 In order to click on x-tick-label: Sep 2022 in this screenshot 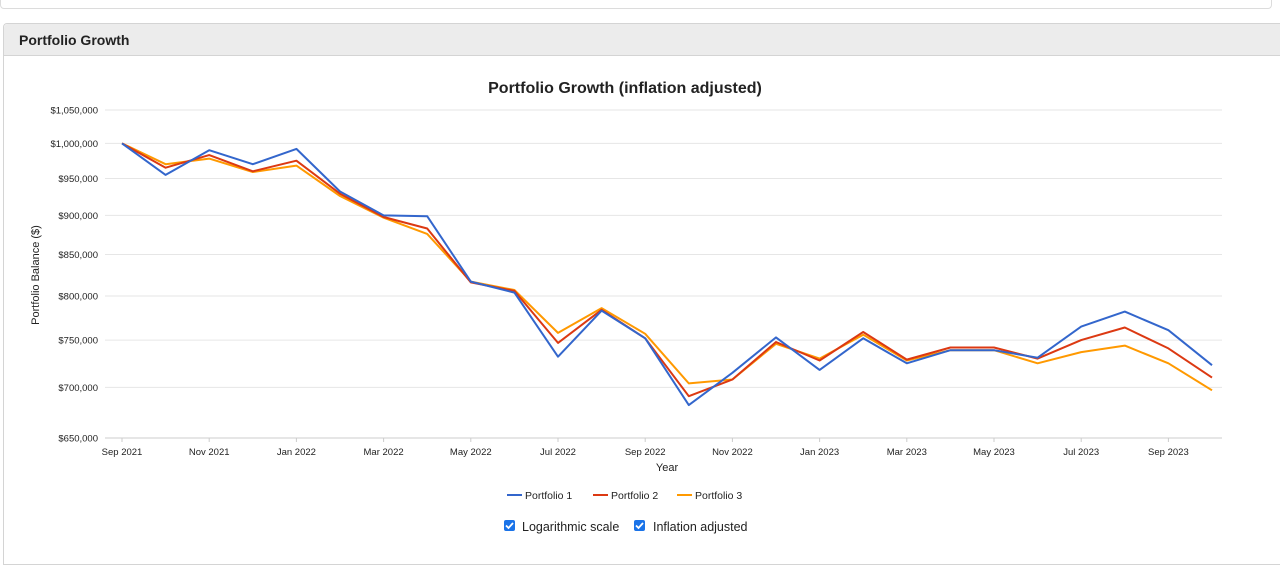, I will do `click(645, 452)`.